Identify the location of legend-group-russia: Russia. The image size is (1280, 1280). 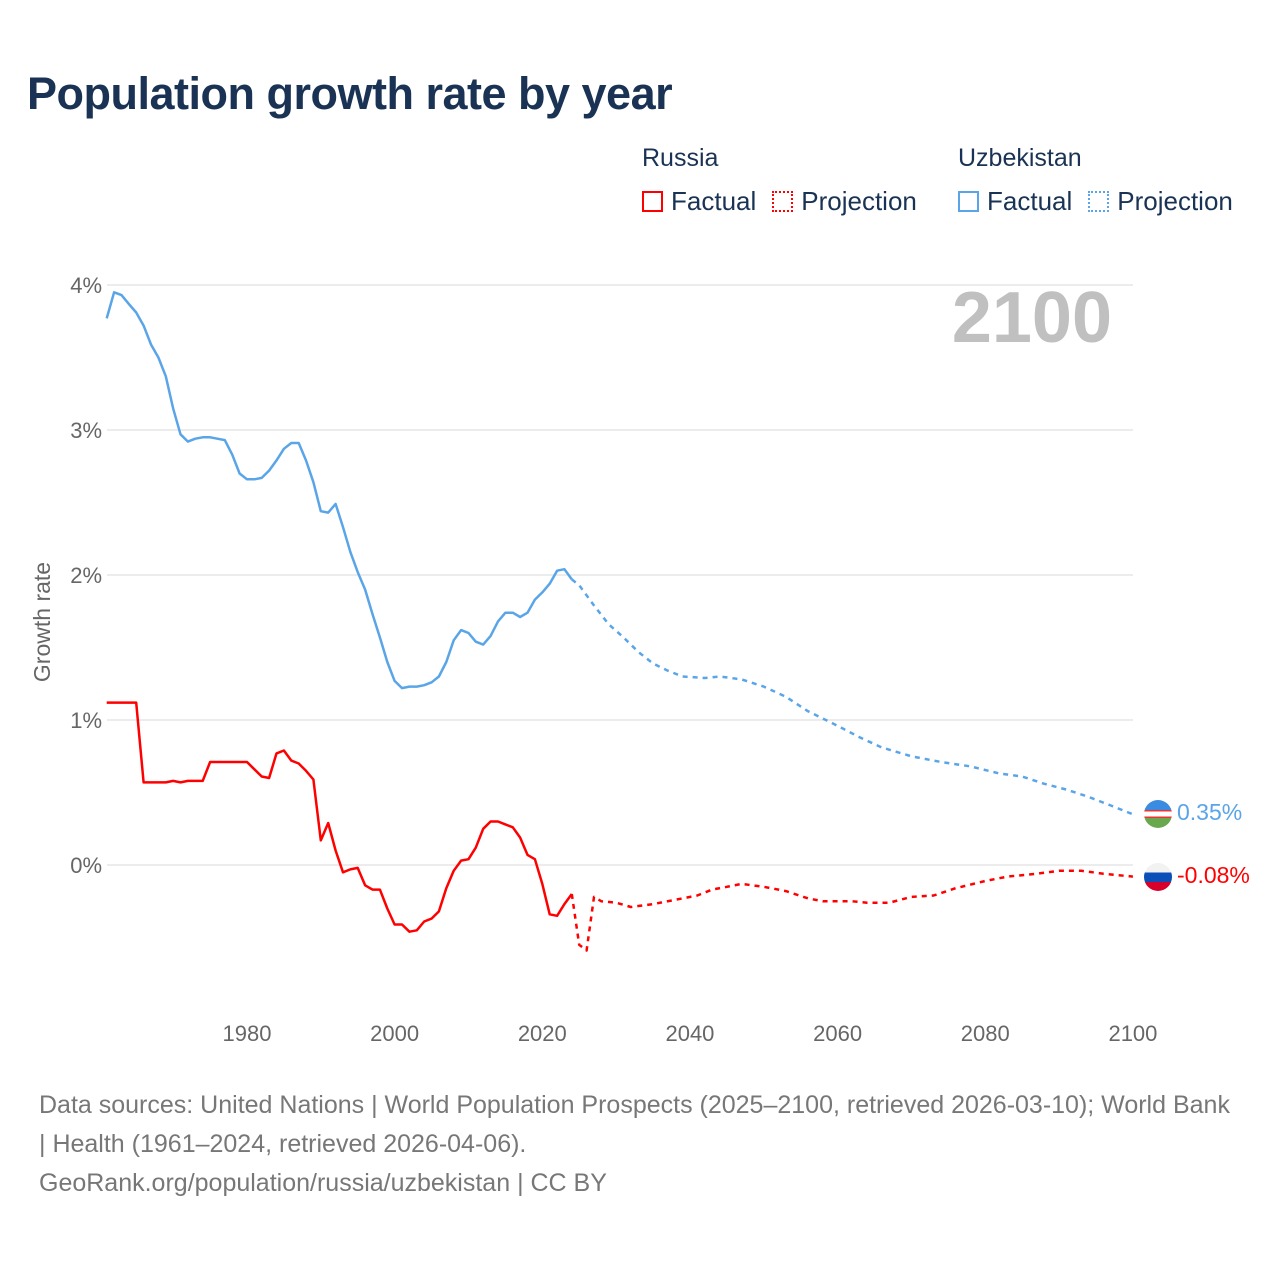
(680, 158).